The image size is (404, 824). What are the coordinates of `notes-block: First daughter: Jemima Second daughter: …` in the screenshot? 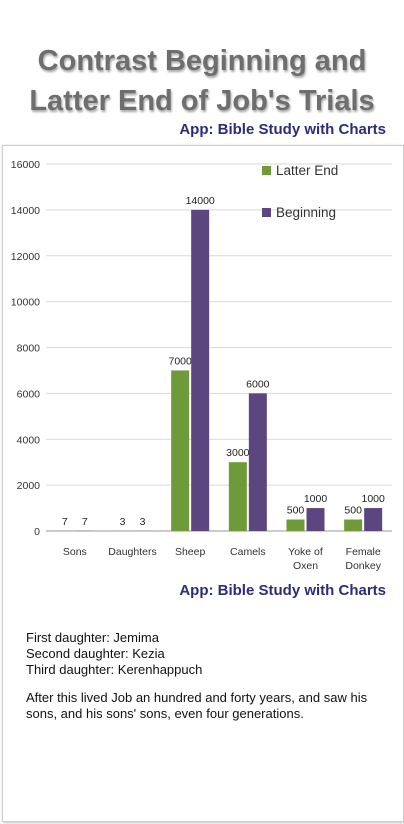 It's located at (206, 676).